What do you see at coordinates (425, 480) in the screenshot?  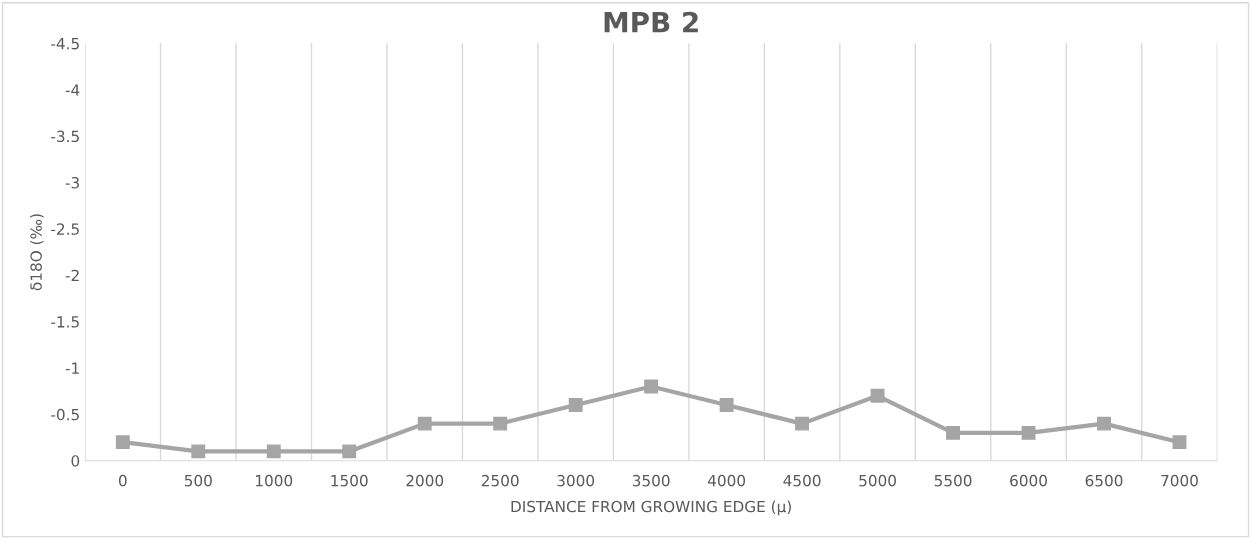 I see `x-tick-label: 2000` at bounding box center [425, 480].